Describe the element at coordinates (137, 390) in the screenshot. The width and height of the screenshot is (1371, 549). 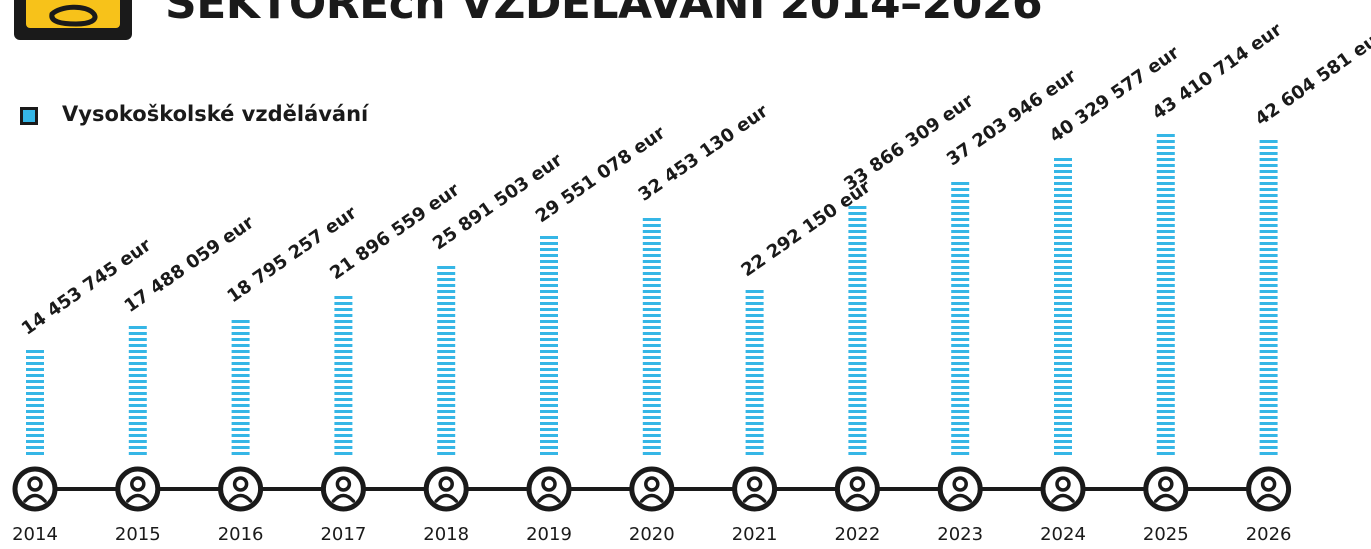
I see `bar-2015` at that location.